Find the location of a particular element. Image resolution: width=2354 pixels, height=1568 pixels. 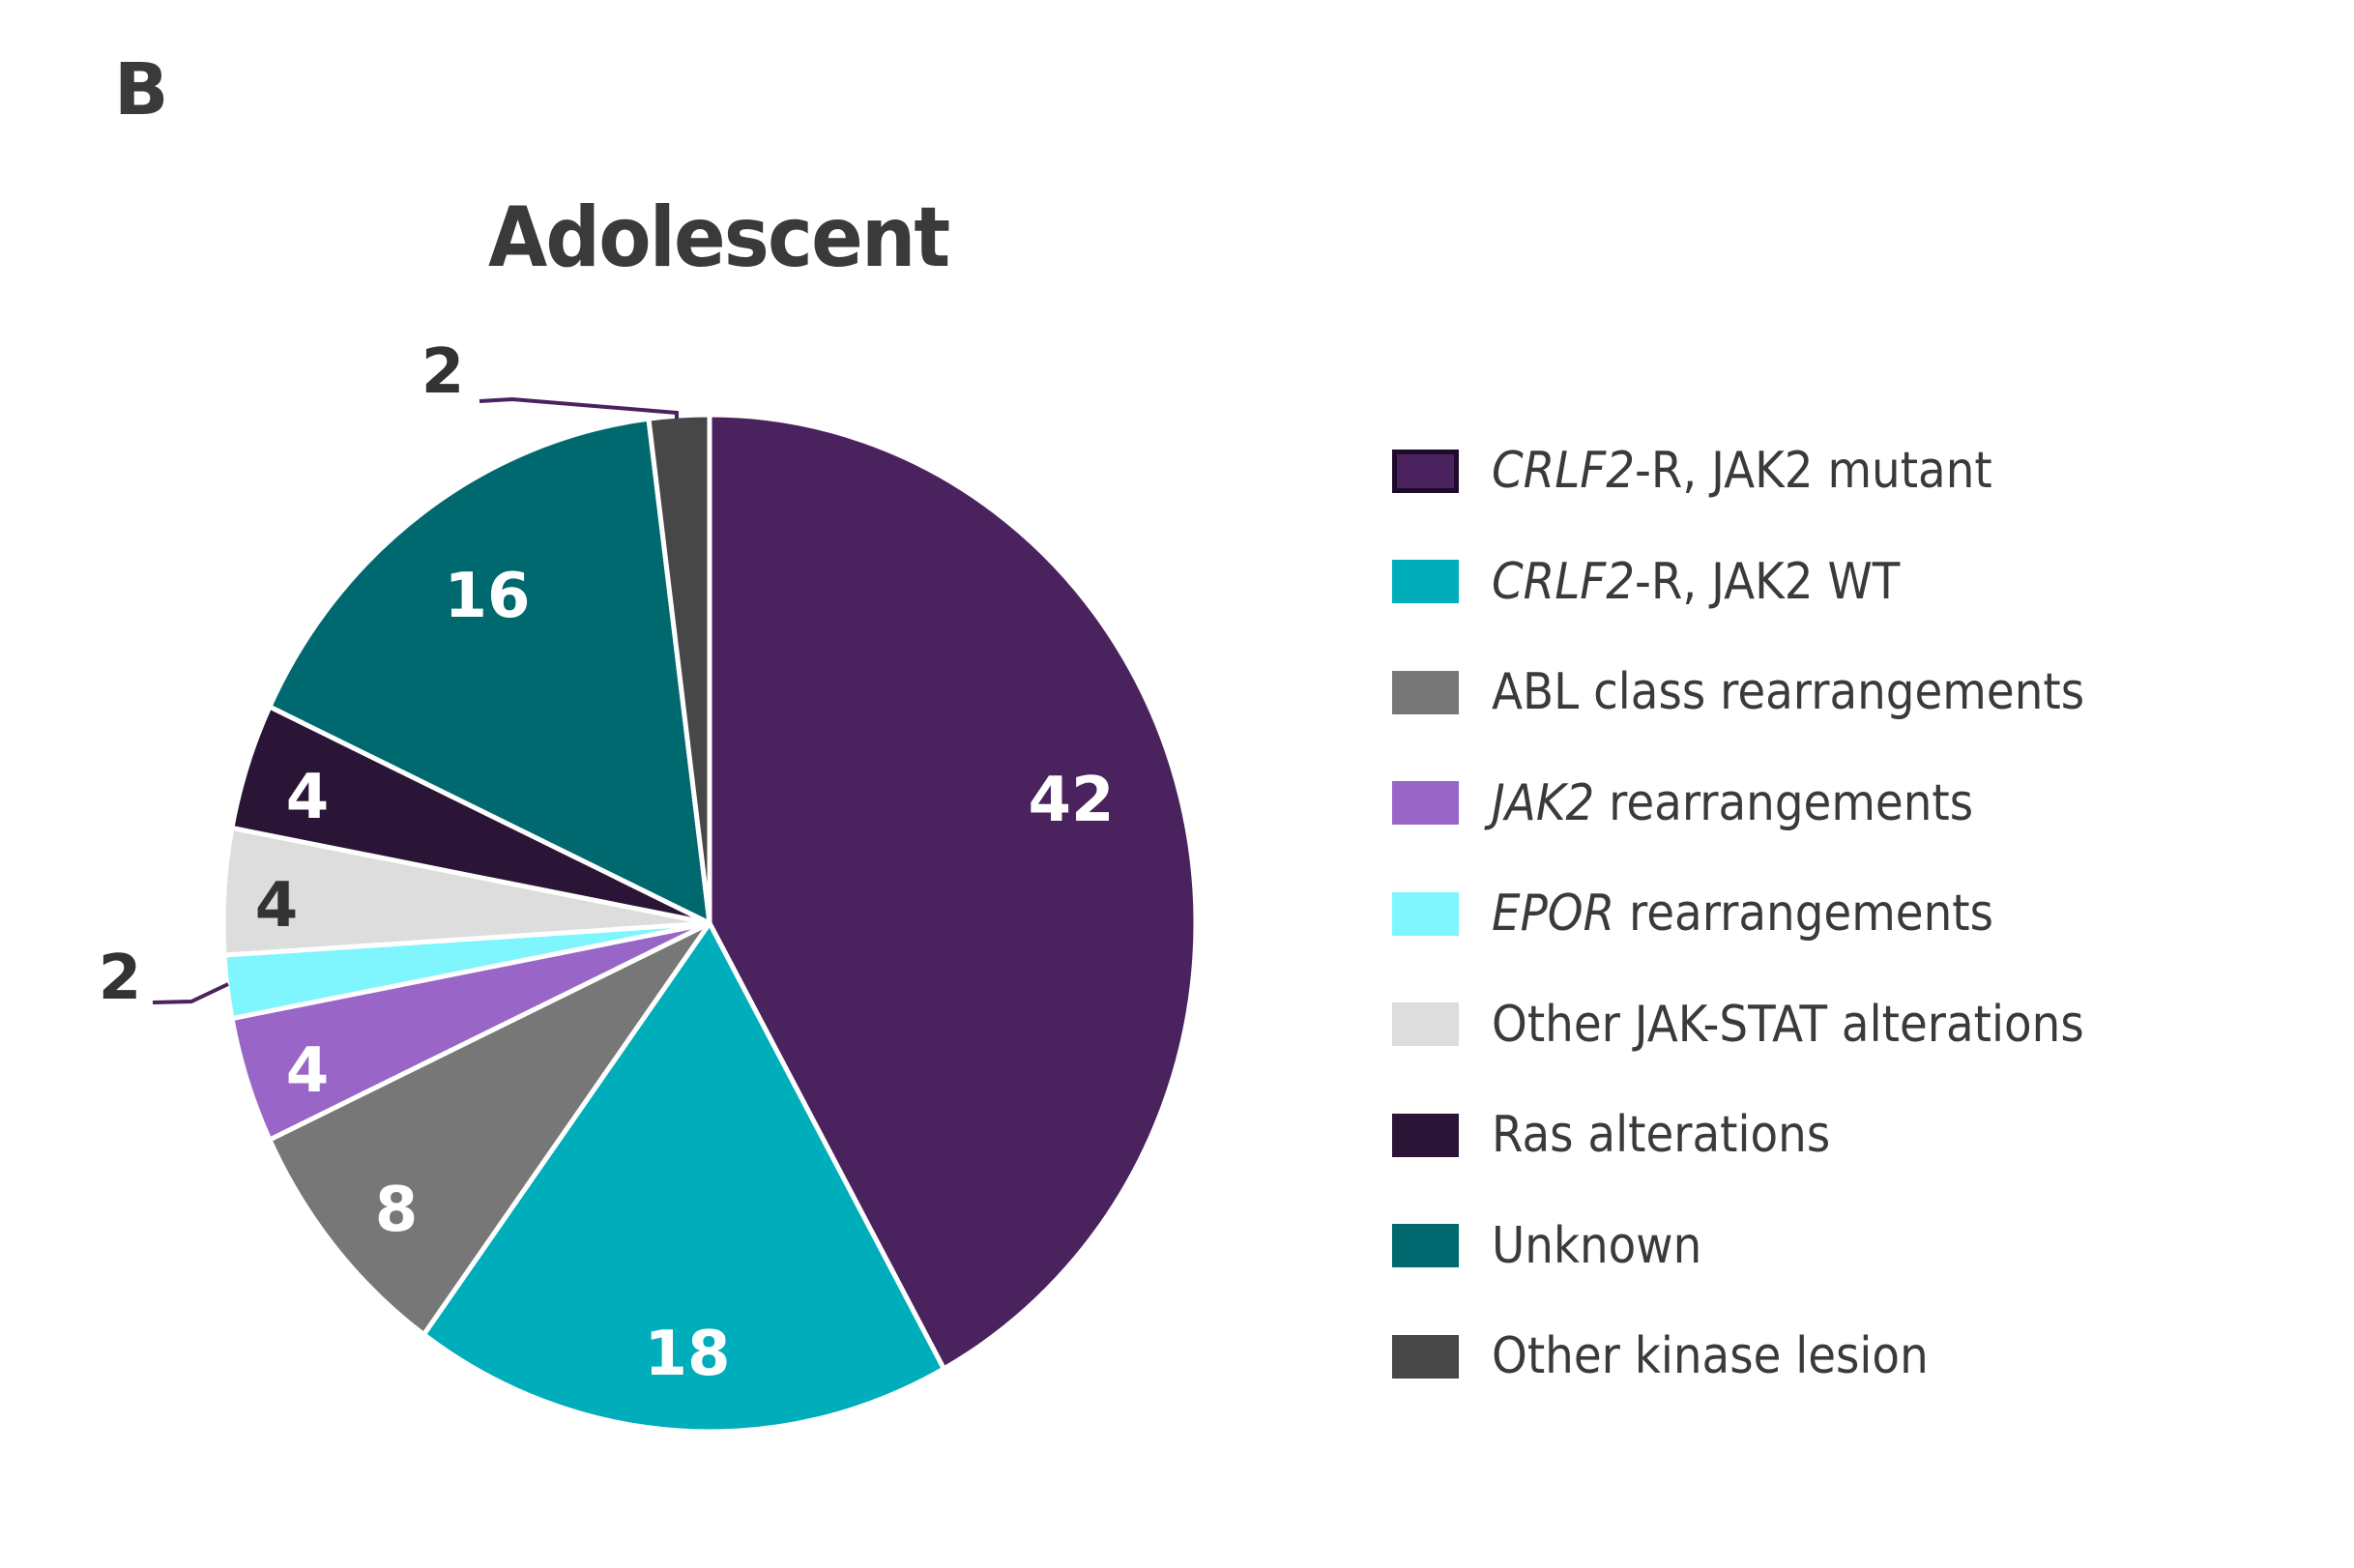

pie-slice-unknown is located at coordinates (489, 671).